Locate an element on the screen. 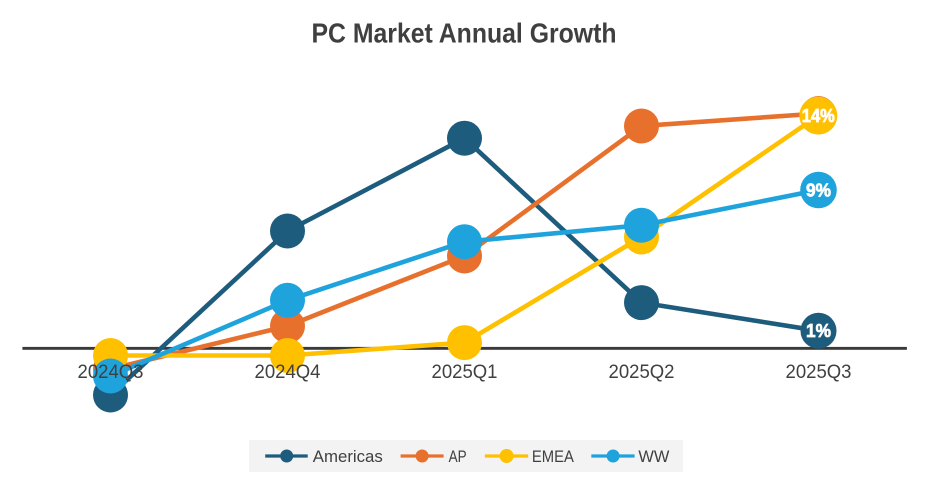 The image size is (929, 487). svg-text: 2025Q1 is located at coordinates (465, 372).